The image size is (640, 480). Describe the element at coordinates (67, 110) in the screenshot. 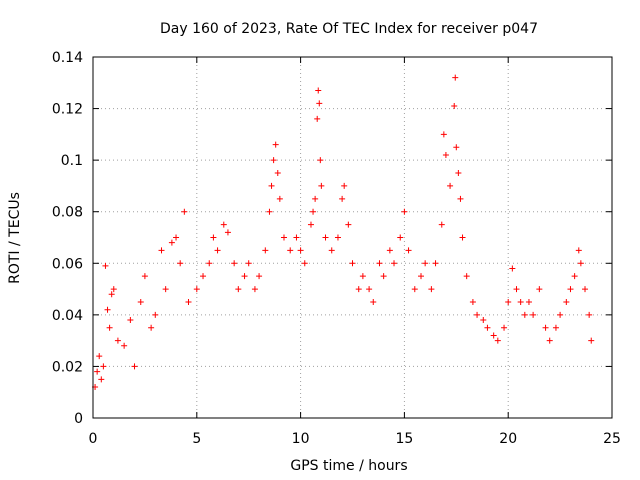

I see `y-tick-label: 0.12` at that location.